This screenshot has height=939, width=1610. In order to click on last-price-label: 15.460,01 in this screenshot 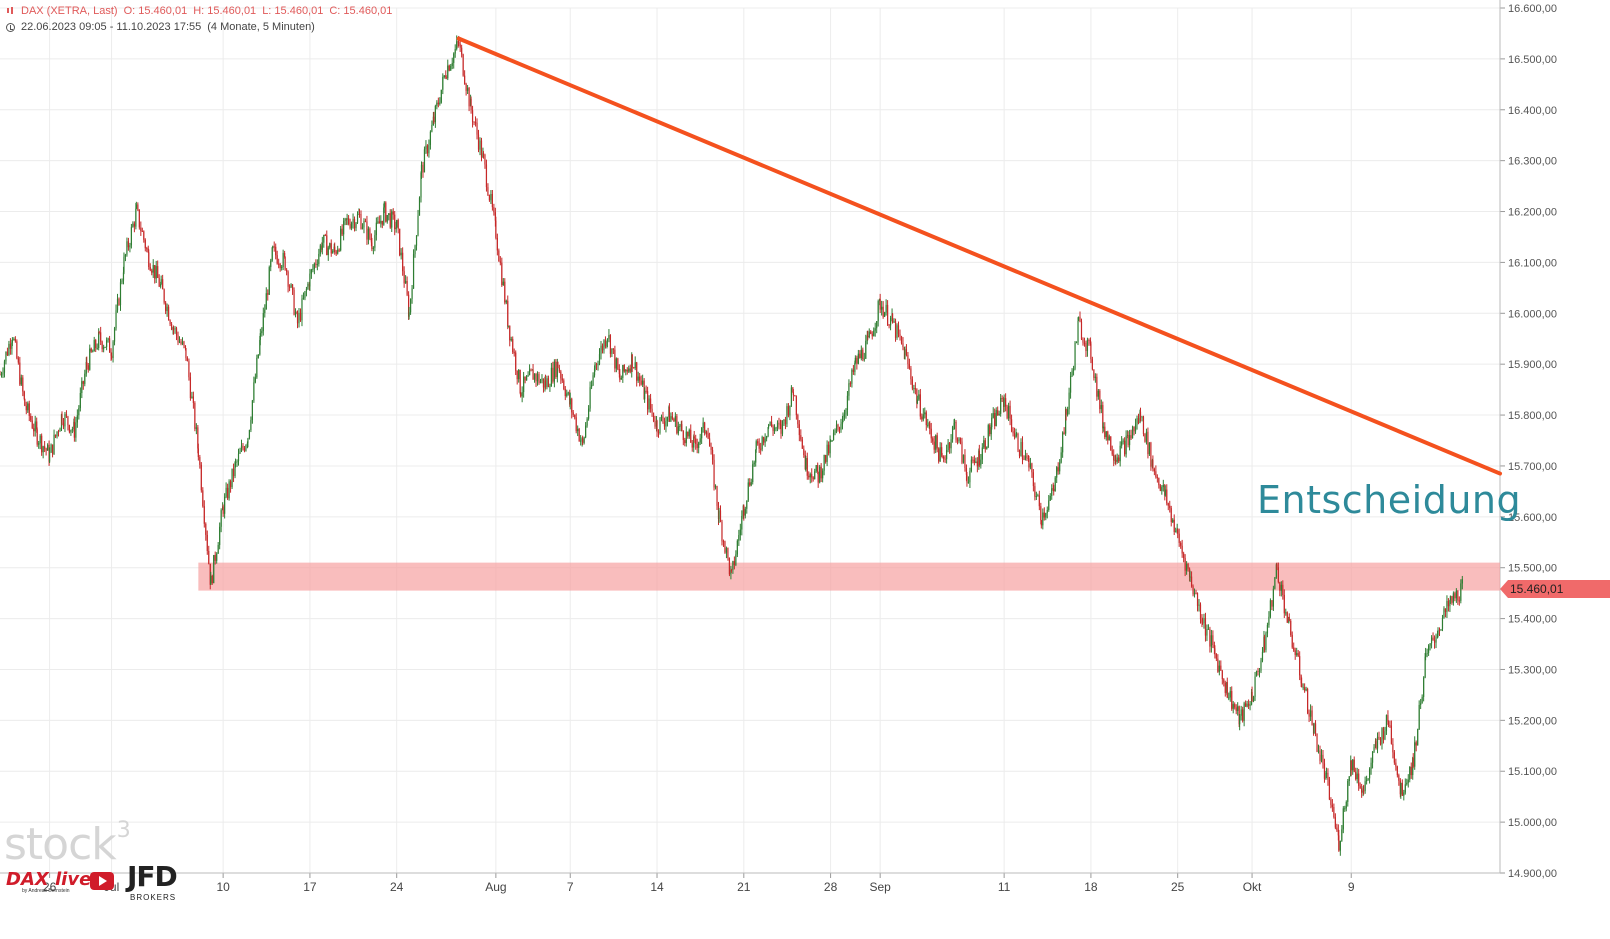, I will do `click(1537, 589)`.